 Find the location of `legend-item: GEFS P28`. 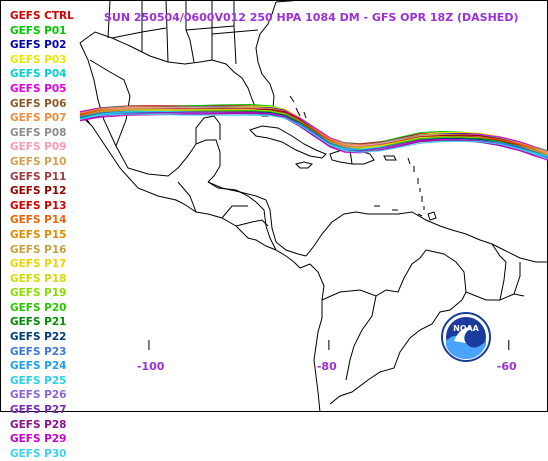

legend-item: GEFS P28 is located at coordinates (38, 424).